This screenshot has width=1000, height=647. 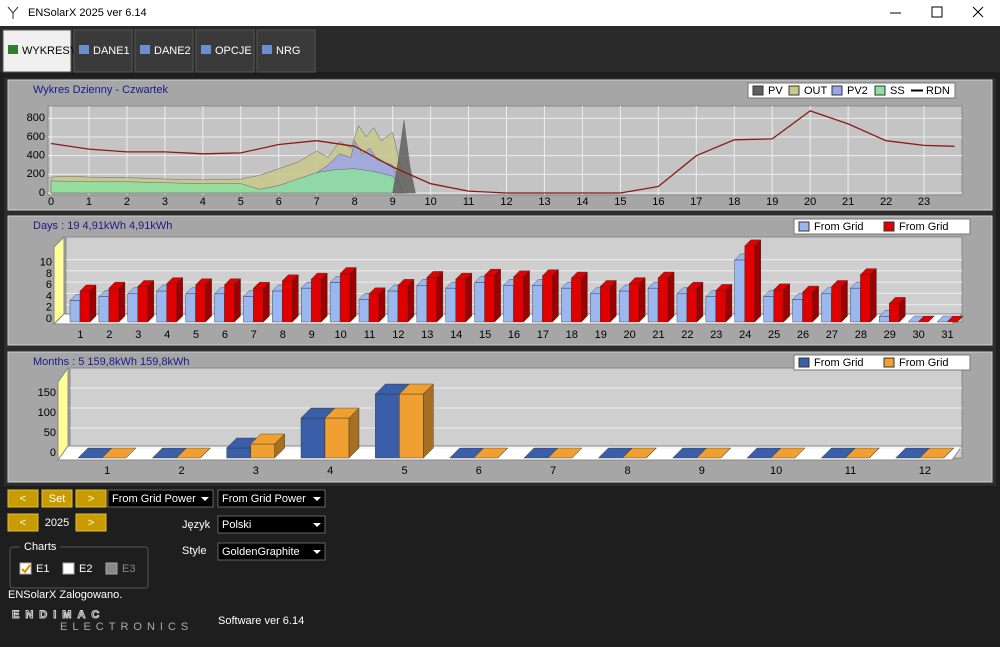 What do you see at coordinates (317, 525) in the screenshot?
I see `dropdown-arrow` at bounding box center [317, 525].